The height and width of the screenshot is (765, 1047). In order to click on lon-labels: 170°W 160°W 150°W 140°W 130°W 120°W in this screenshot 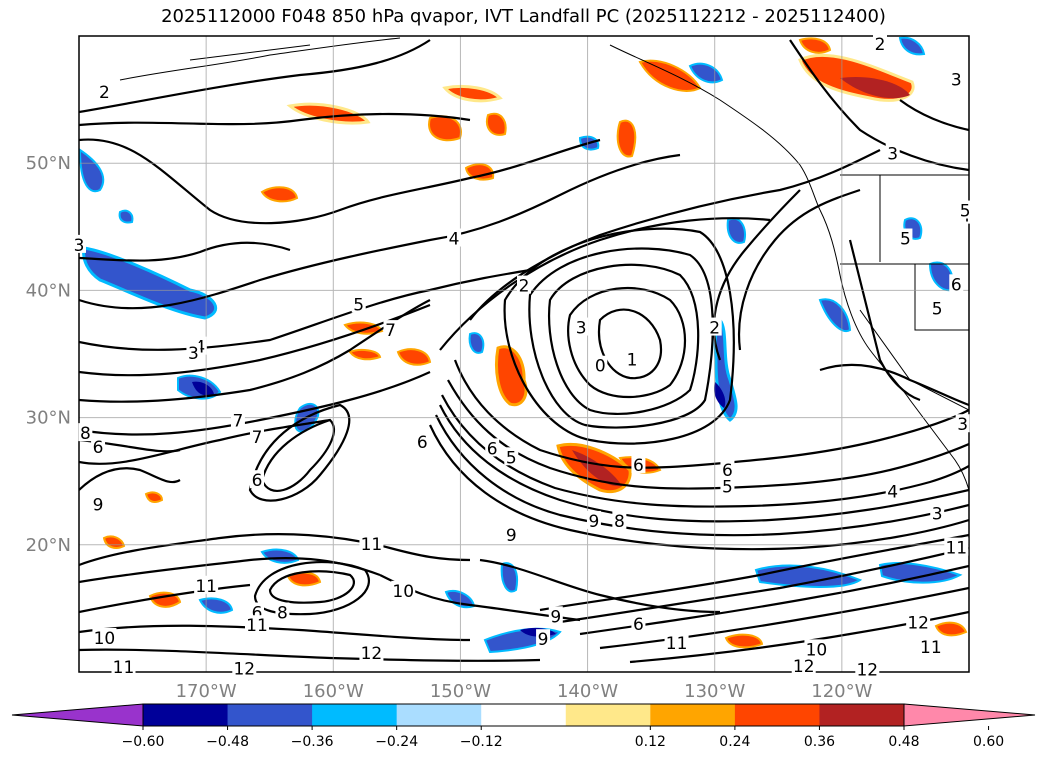, I will do `click(524, 691)`.